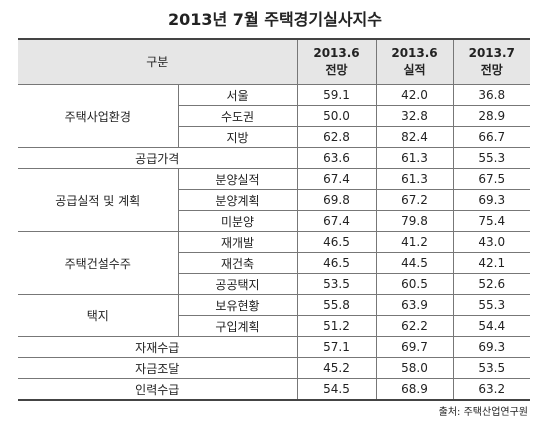  Describe the element at coordinates (491, 137) in the screenshot. I see `value-cell: 66.7` at that location.